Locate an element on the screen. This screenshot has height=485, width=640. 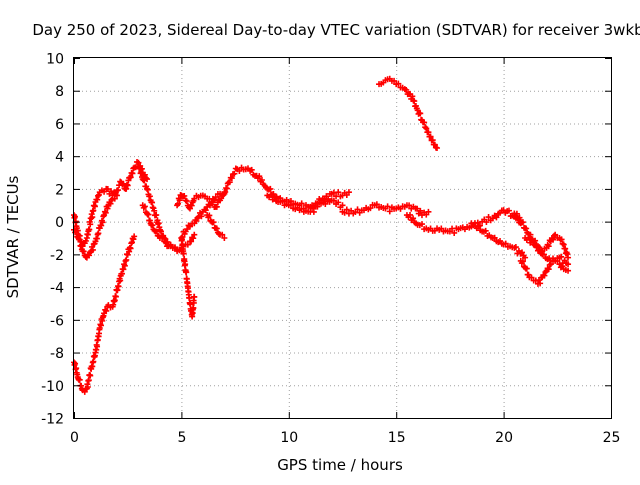
x-tick-label: 10 is located at coordinates (289, 438).